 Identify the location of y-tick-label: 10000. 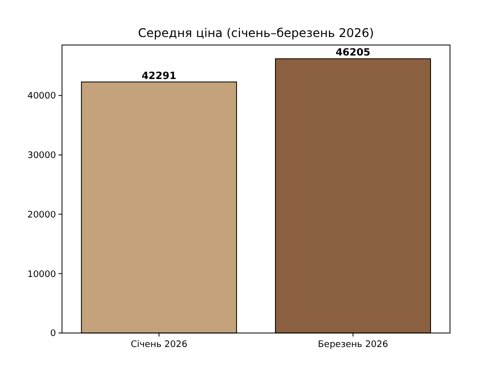
(41, 275).